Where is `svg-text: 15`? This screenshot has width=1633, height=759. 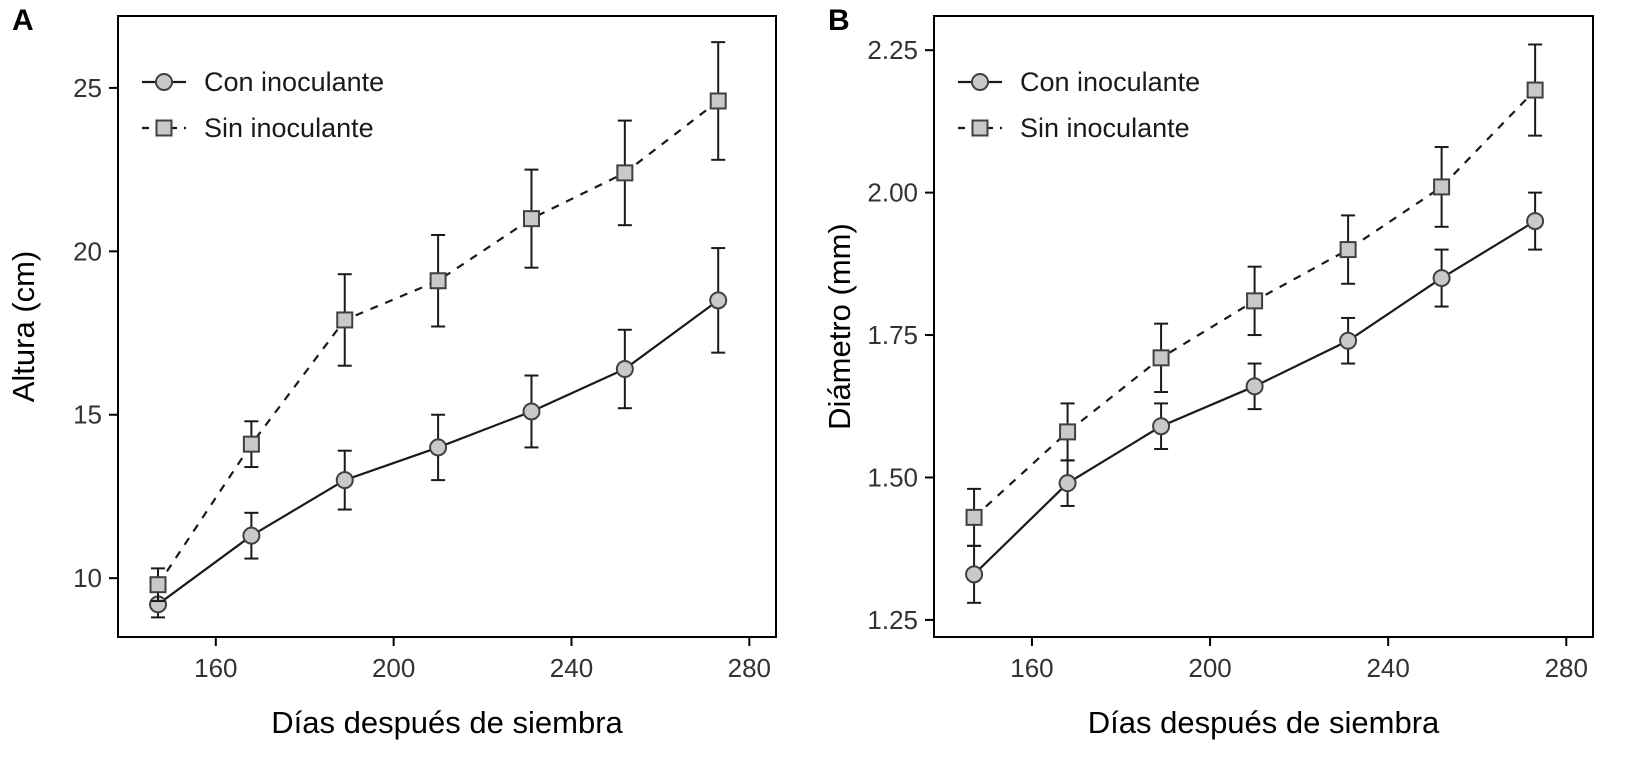
svg-text: 15 is located at coordinates (87, 415).